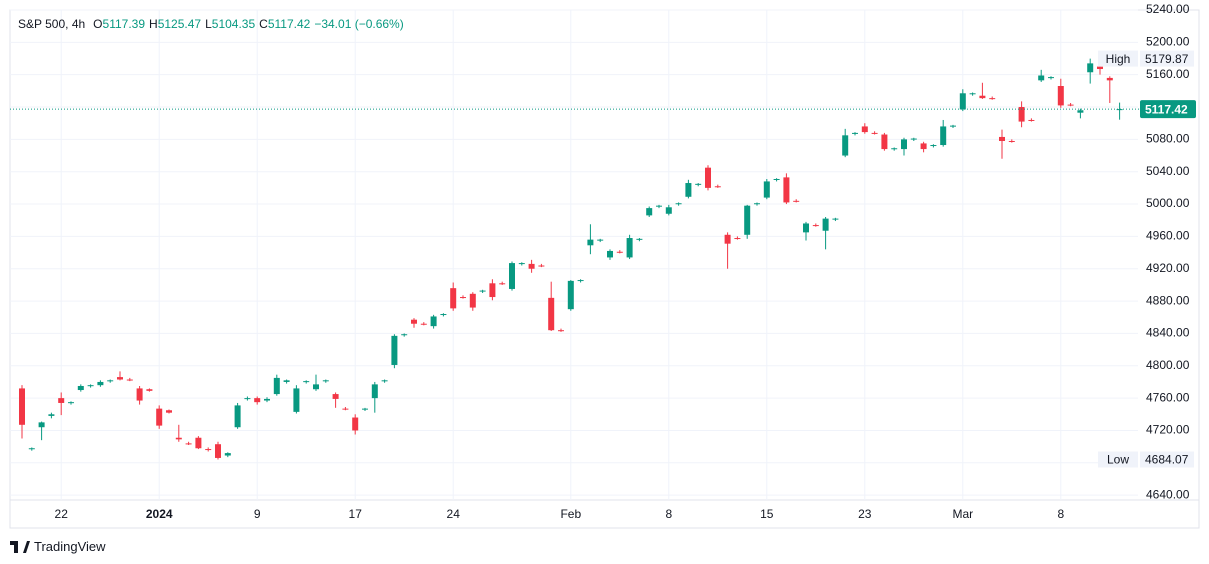  I want to click on y-tick-label: 5160.00, so click(1168, 74).